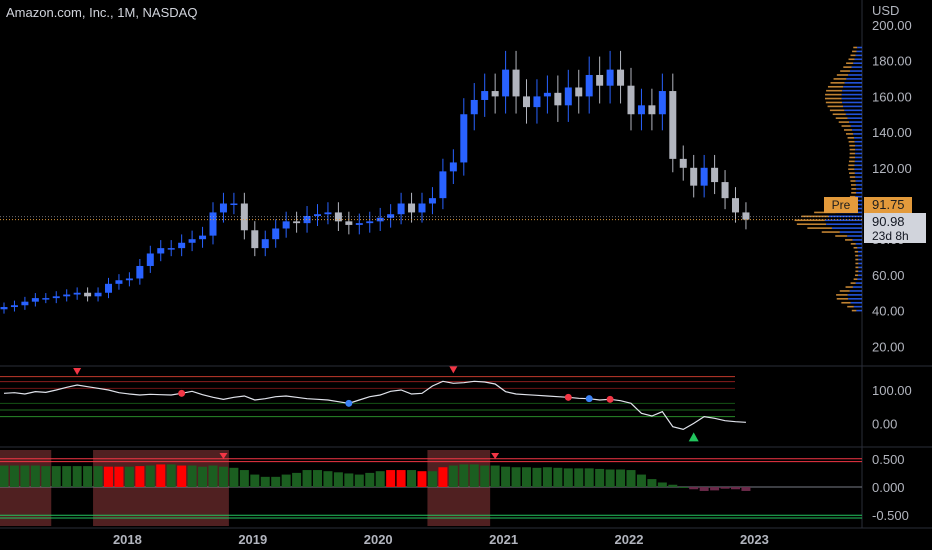 The image size is (932, 550). What do you see at coordinates (841, 205) in the screenshot?
I see `pre-badge` at bounding box center [841, 205].